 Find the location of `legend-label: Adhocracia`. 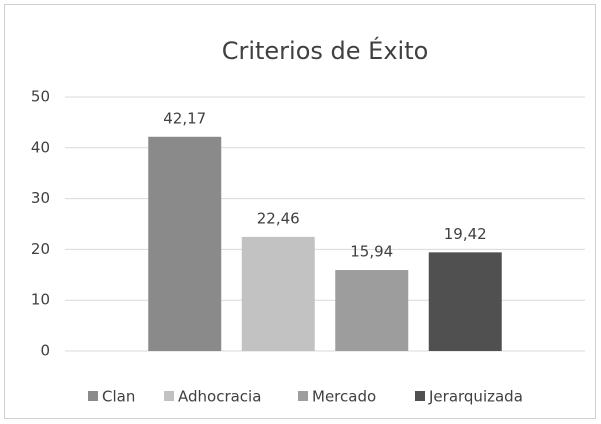

legend-label: Adhocracia is located at coordinates (219, 397).